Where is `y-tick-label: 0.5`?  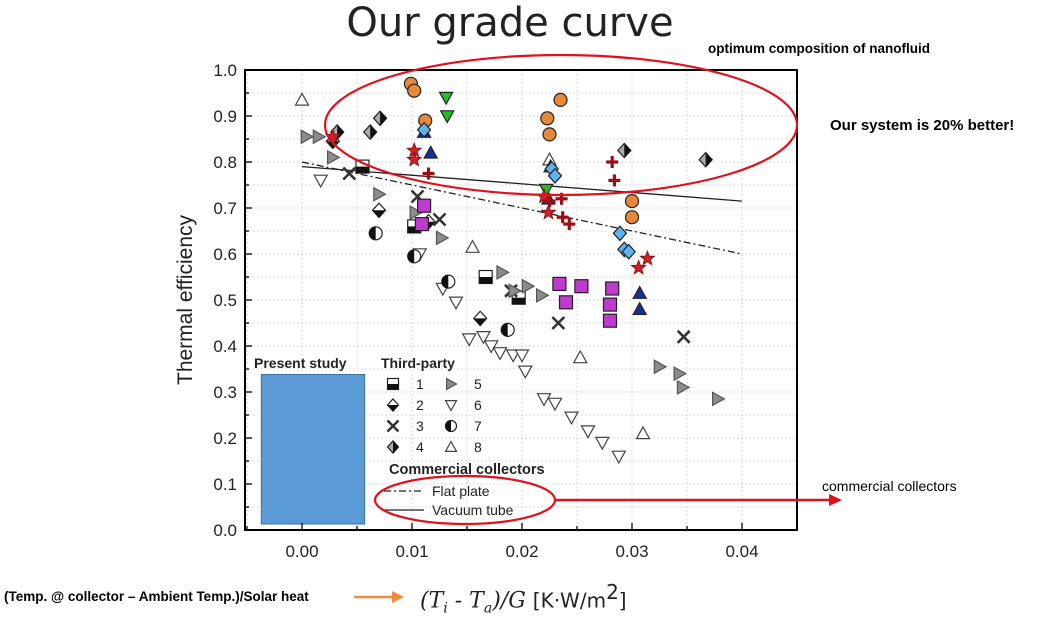
y-tick-label: 0.5 is located at coordinates (225, 300).